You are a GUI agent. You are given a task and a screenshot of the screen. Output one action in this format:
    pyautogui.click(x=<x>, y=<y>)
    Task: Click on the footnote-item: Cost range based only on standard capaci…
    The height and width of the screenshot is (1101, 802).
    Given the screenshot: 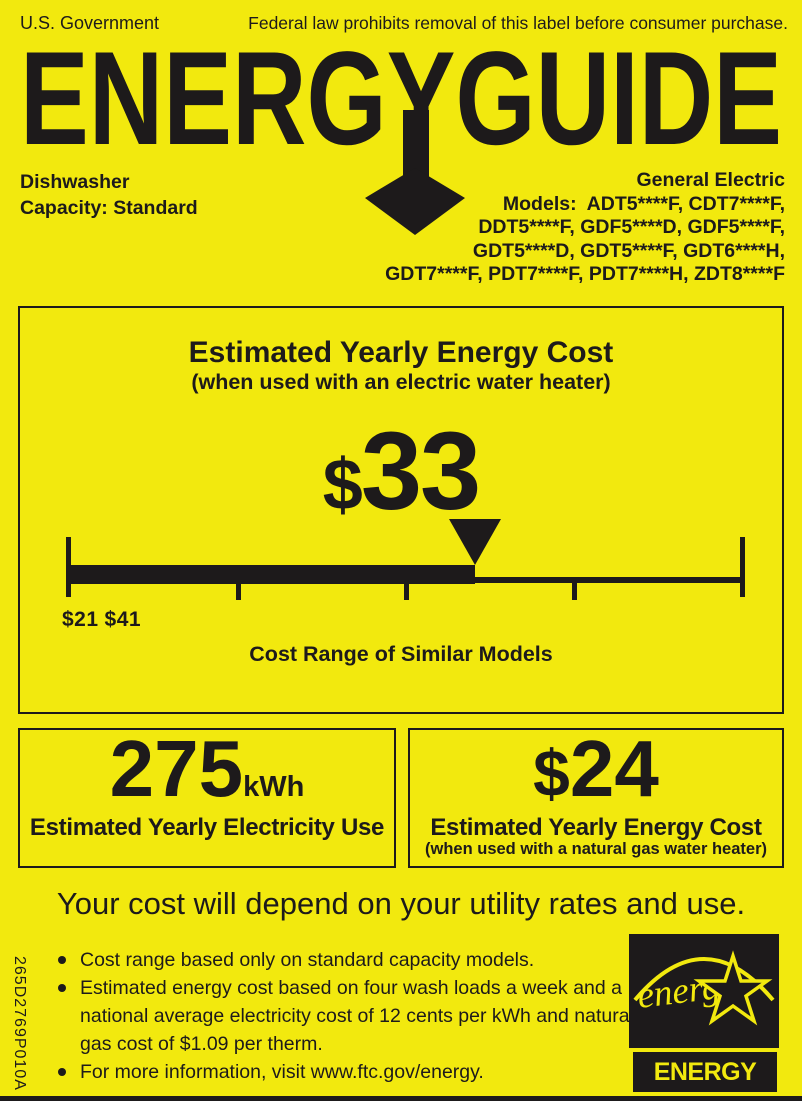 What is the action you would take?
    pyautogui.click(x=352, y=960)
    